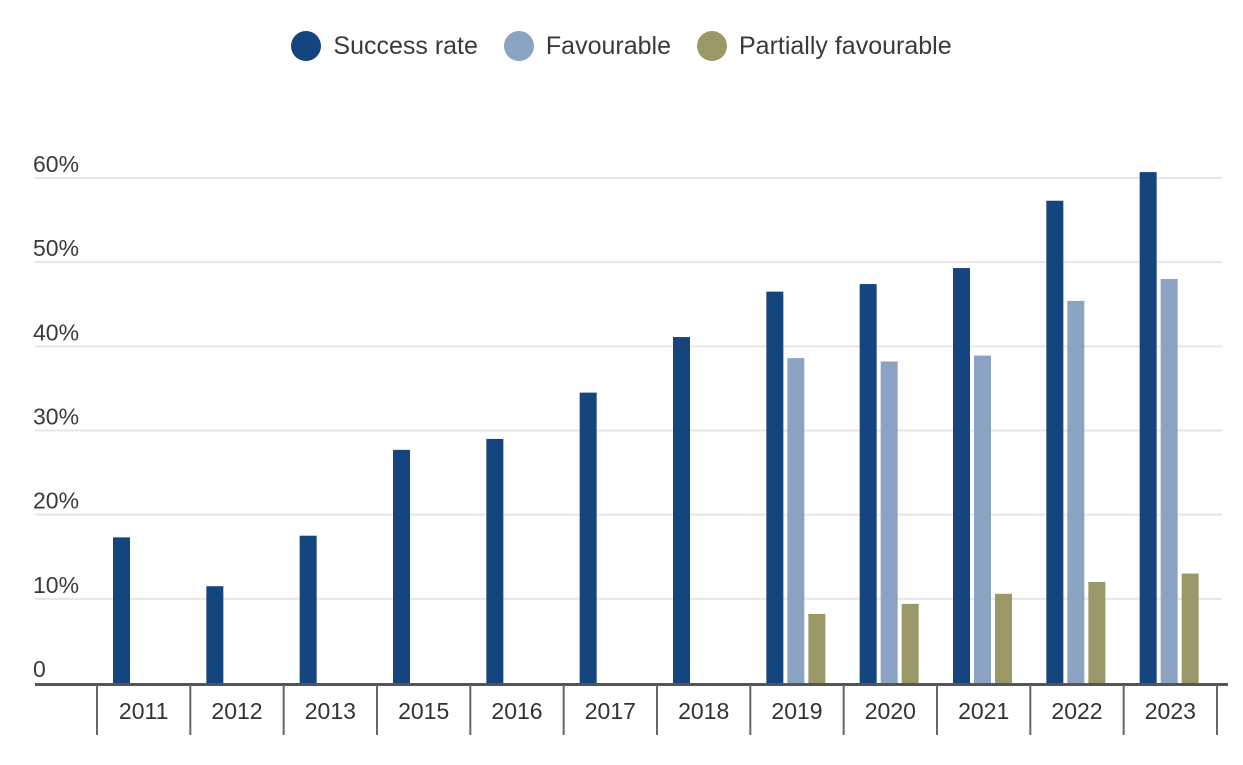 The width and height of the screenshot is (1243, 765). What do you see at coordinates (56, 164) in the screenshot?
I see `y-tick-label: 60%` at bounding box center [56, 164].